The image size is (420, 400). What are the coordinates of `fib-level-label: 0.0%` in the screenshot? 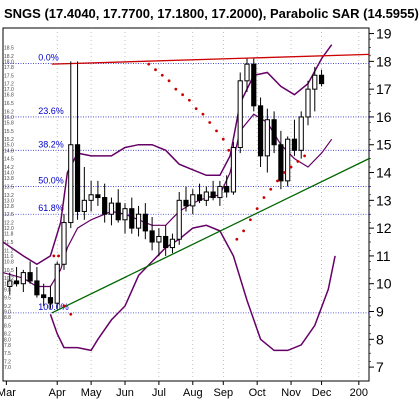 It's located at (48, 58).